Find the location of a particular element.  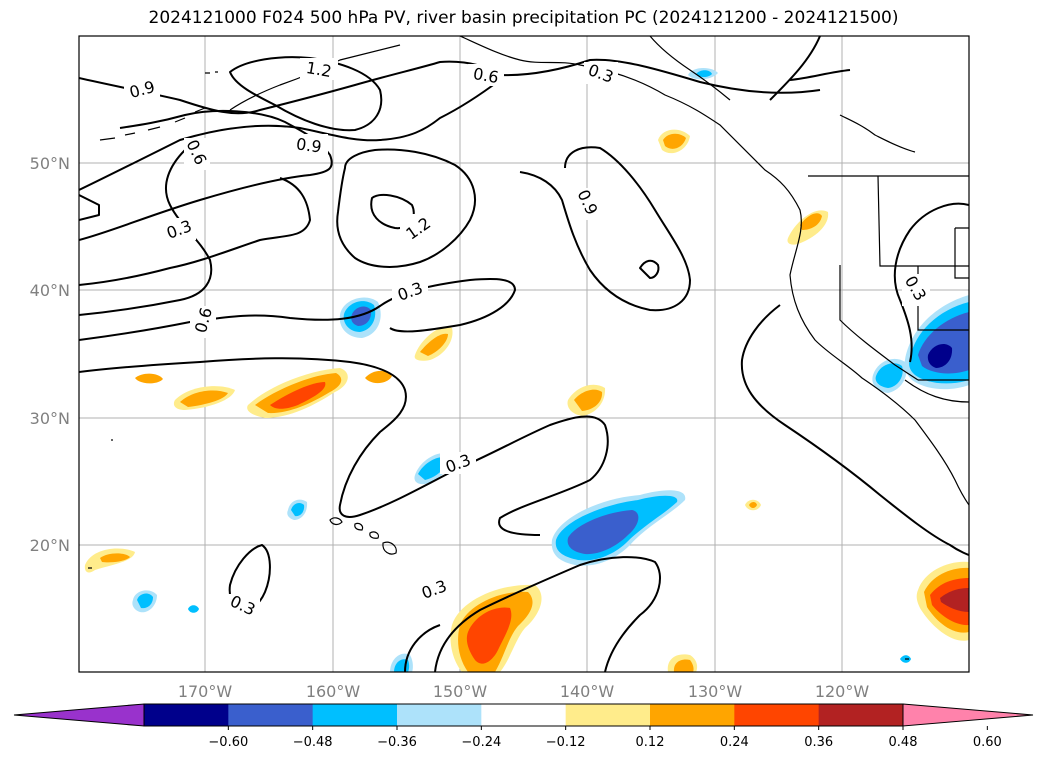

colorbar-tick-label: −0.48 is located at coordinates (313, 742).